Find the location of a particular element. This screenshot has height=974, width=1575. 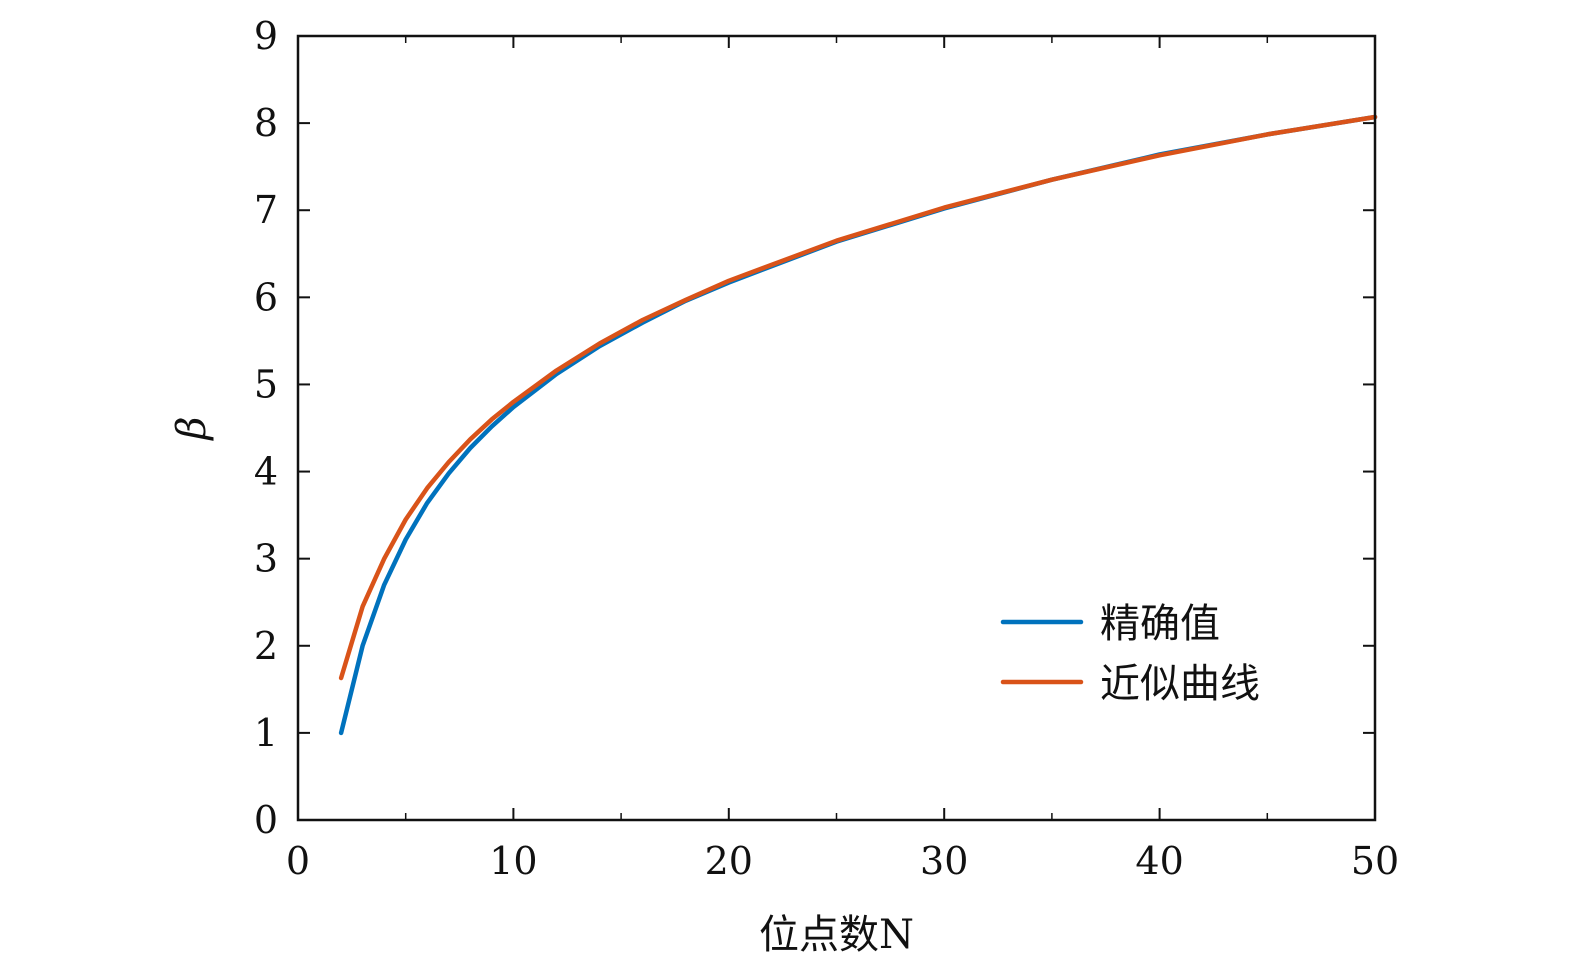

legend-label-exact: 精确值 is located at coordinates (1160, 624).